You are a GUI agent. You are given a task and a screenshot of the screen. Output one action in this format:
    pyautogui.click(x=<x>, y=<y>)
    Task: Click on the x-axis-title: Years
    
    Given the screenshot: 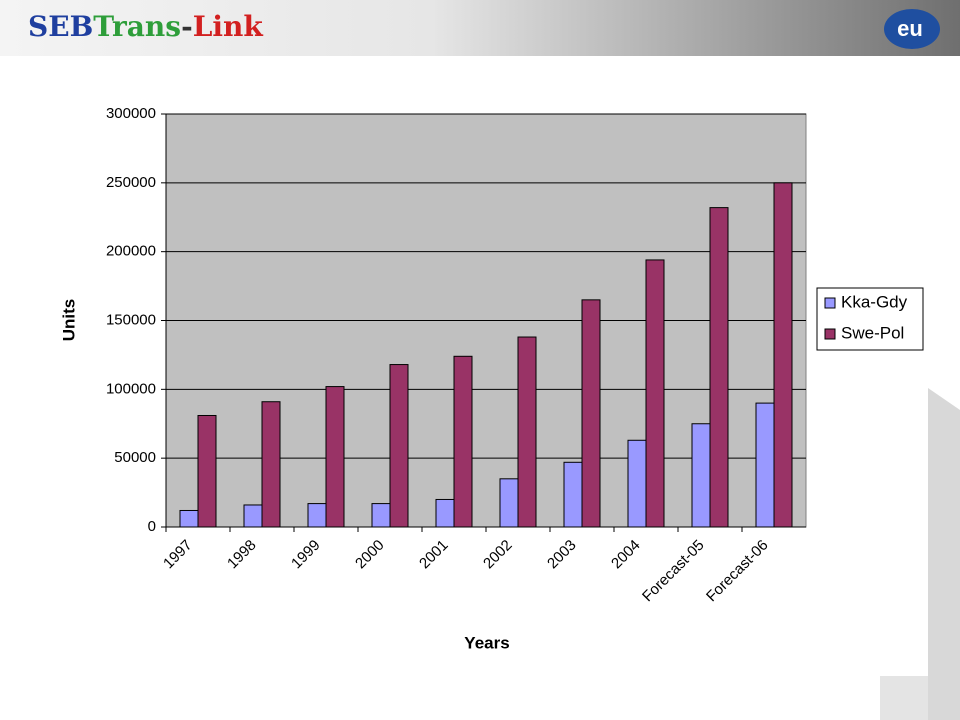 What is the action you would take?
    pyautogui.click(x=486, y=642)
    